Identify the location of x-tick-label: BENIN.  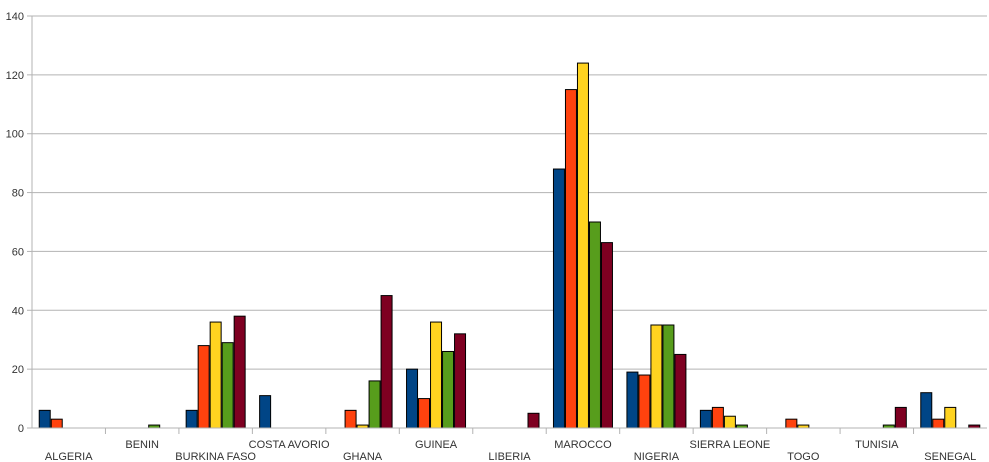
(142, 445).